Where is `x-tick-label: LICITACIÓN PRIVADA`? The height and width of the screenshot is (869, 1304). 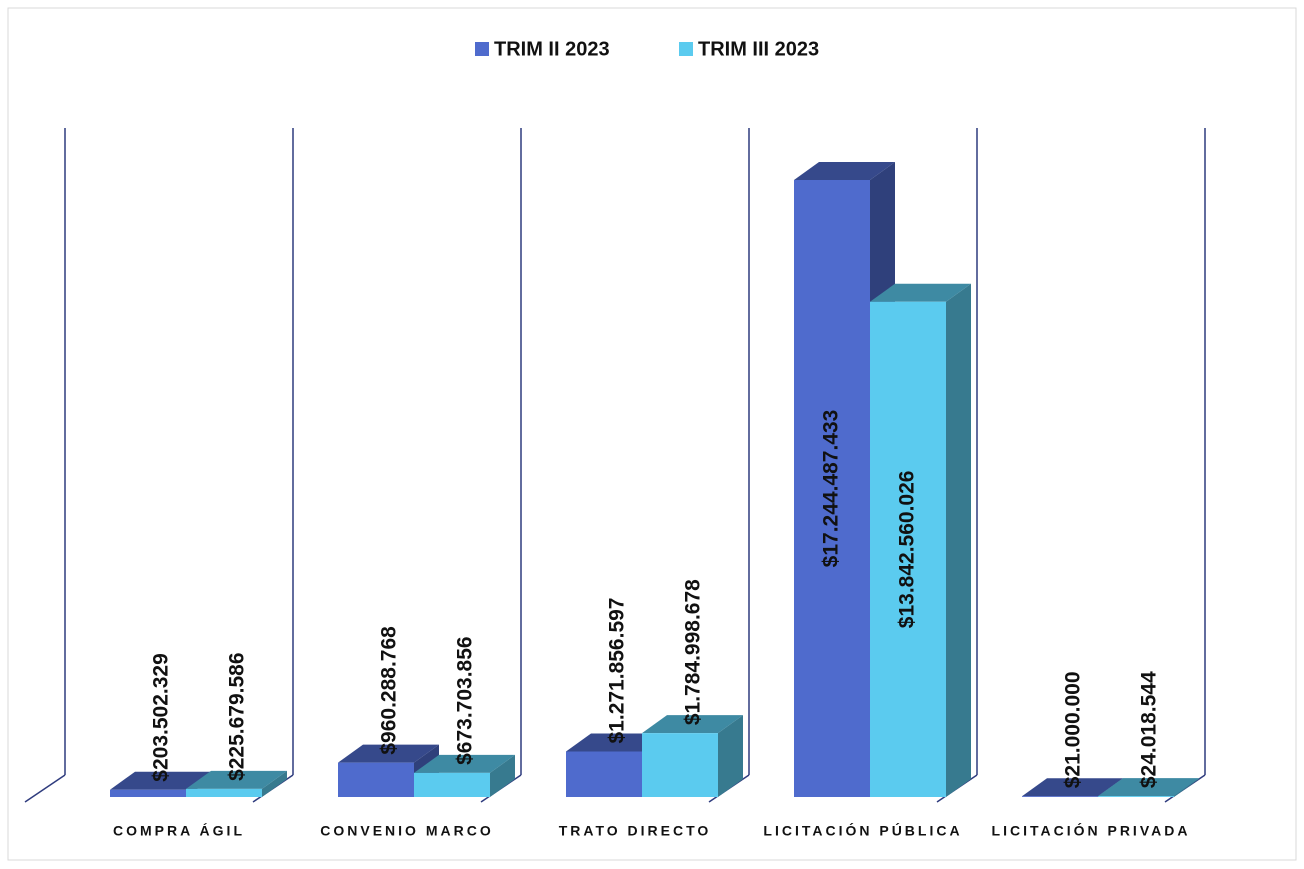
x-tick-label: LICITACIÓN PRIVADA is located at coordinates (1091, 830).